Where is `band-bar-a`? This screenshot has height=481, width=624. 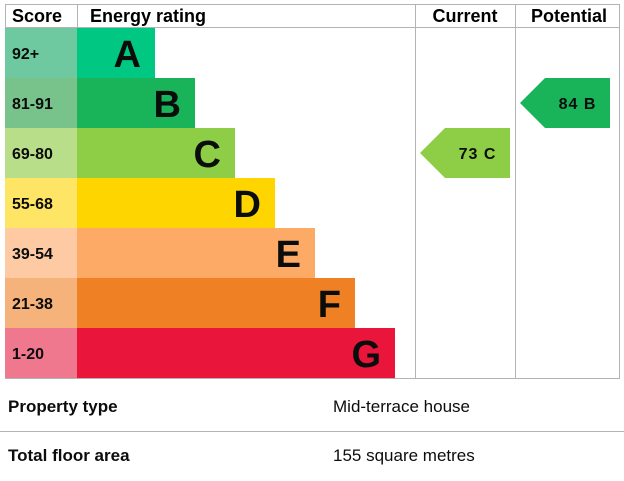
band-bar-a is located at coordinates (116, 53).